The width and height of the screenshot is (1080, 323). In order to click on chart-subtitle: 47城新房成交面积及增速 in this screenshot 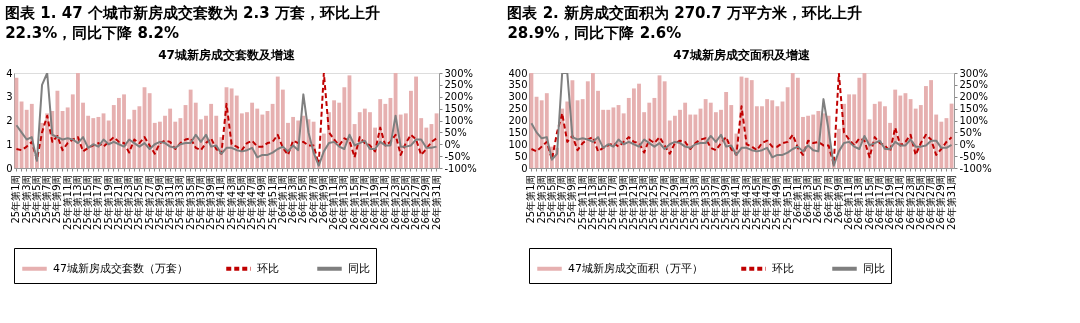, I will do `click(742, 55)`.